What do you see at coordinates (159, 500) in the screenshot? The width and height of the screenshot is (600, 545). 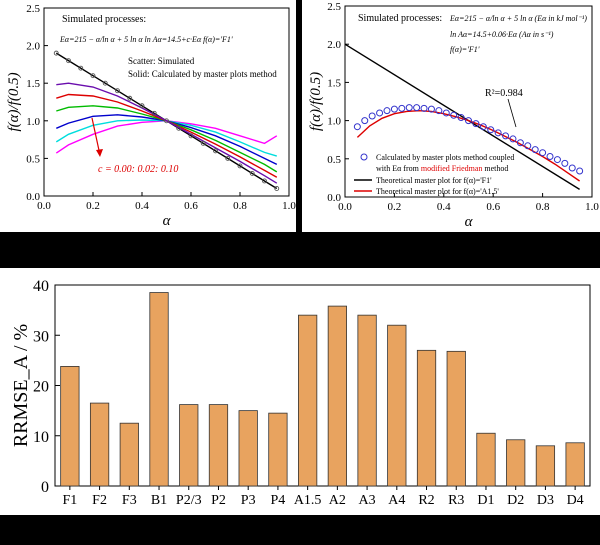 I see `x-tick-label: B1` at bounding box center [159, 500].